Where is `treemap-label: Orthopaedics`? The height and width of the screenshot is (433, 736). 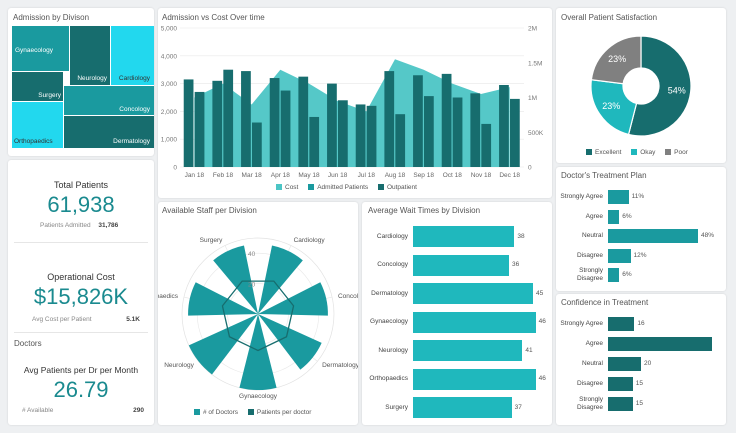 treemap-label: Orthopaedics is located at coordinates (33, 141).